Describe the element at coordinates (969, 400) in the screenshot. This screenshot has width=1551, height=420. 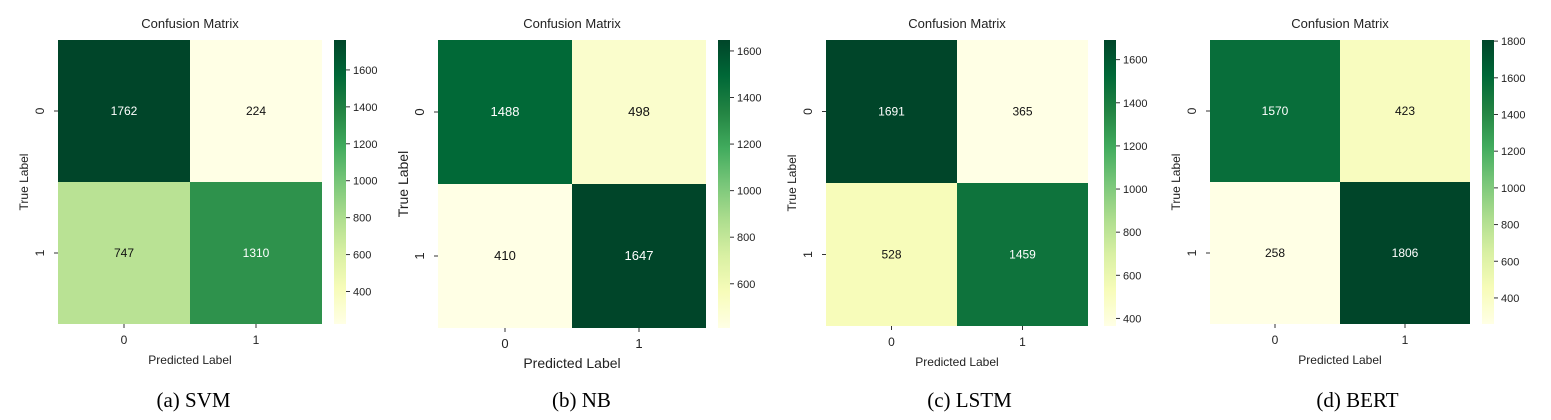
I see `subfigure-caption: (c) LSTM` at that location.